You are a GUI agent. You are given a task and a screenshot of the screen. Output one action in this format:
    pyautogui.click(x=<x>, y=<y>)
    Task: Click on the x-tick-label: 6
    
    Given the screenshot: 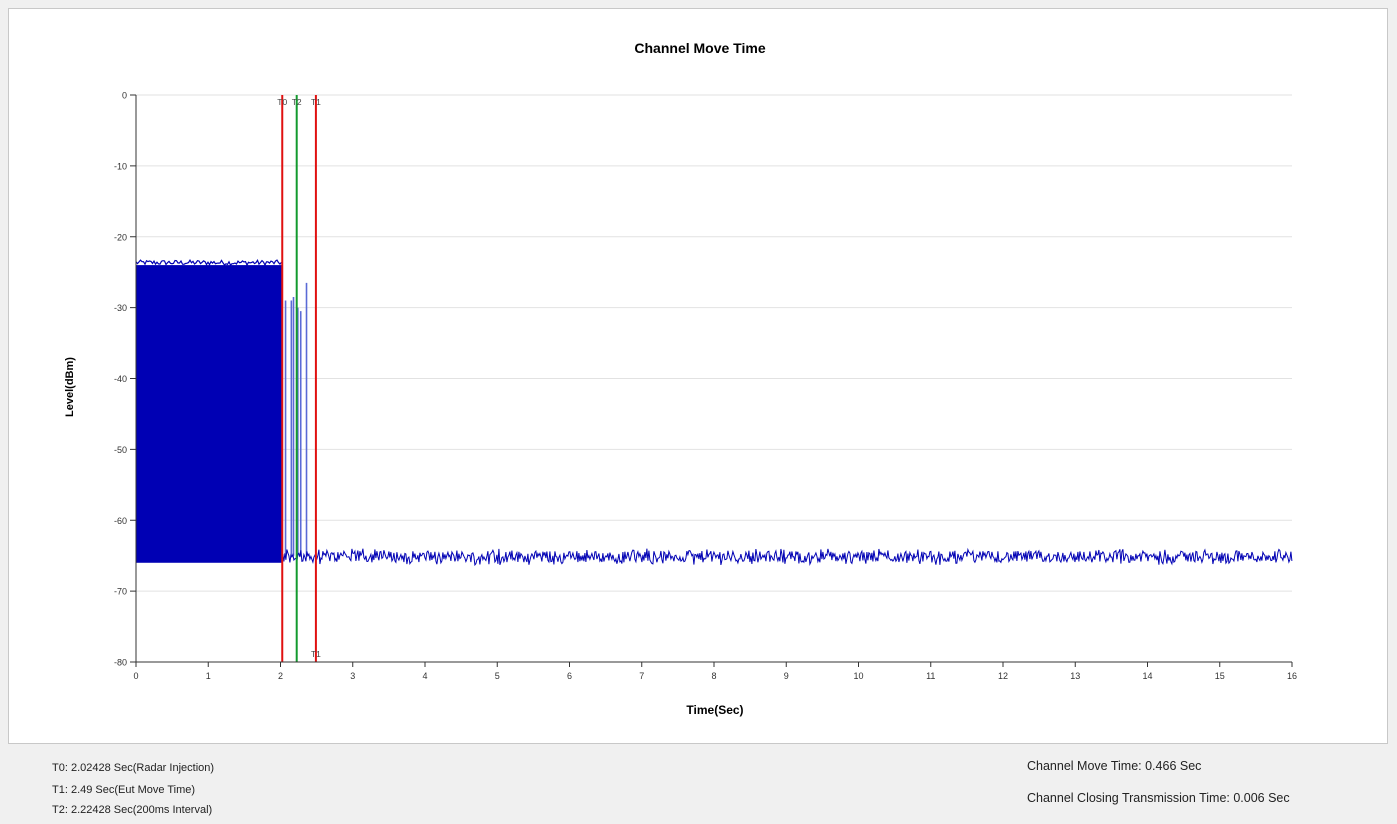 What is the action you would take?
    pyautogui.click(x=569, y=676)
    